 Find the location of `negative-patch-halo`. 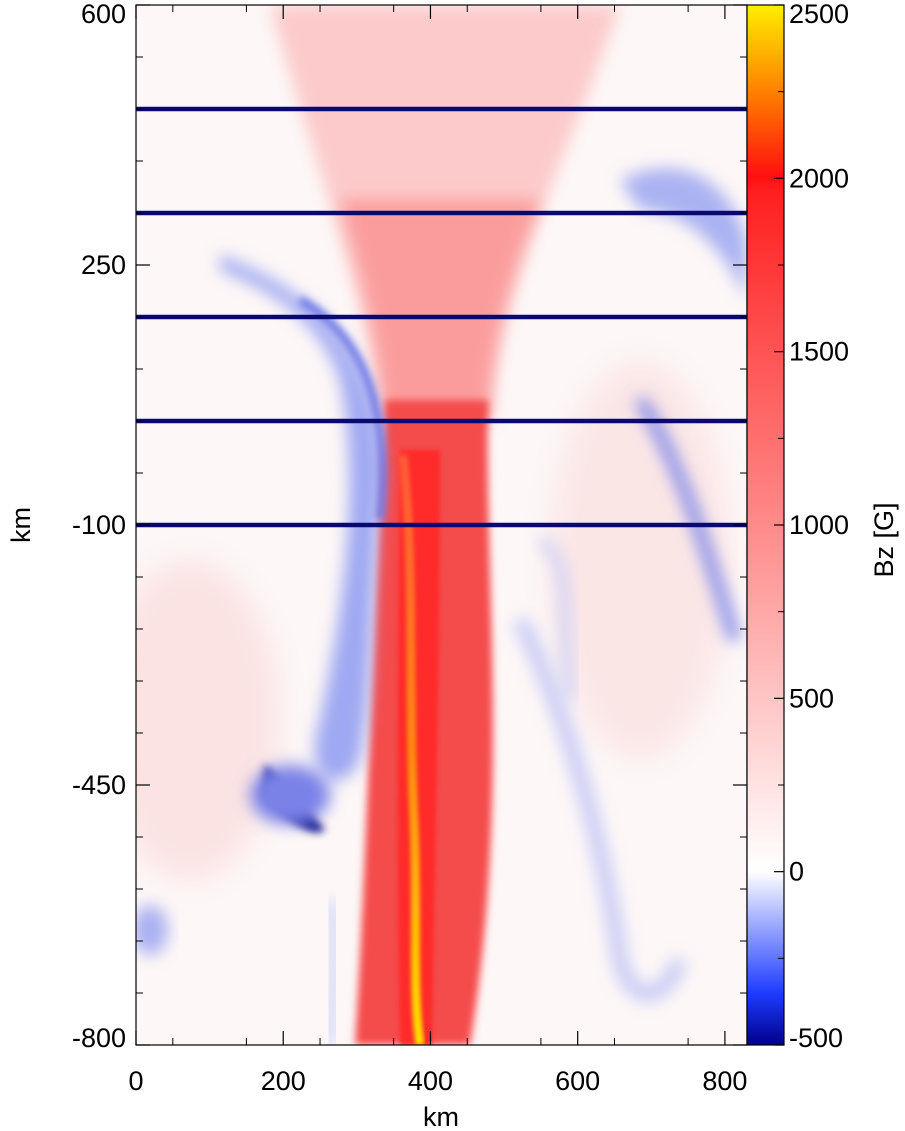

negative-patch-halo is located at coordinates (290, 795).